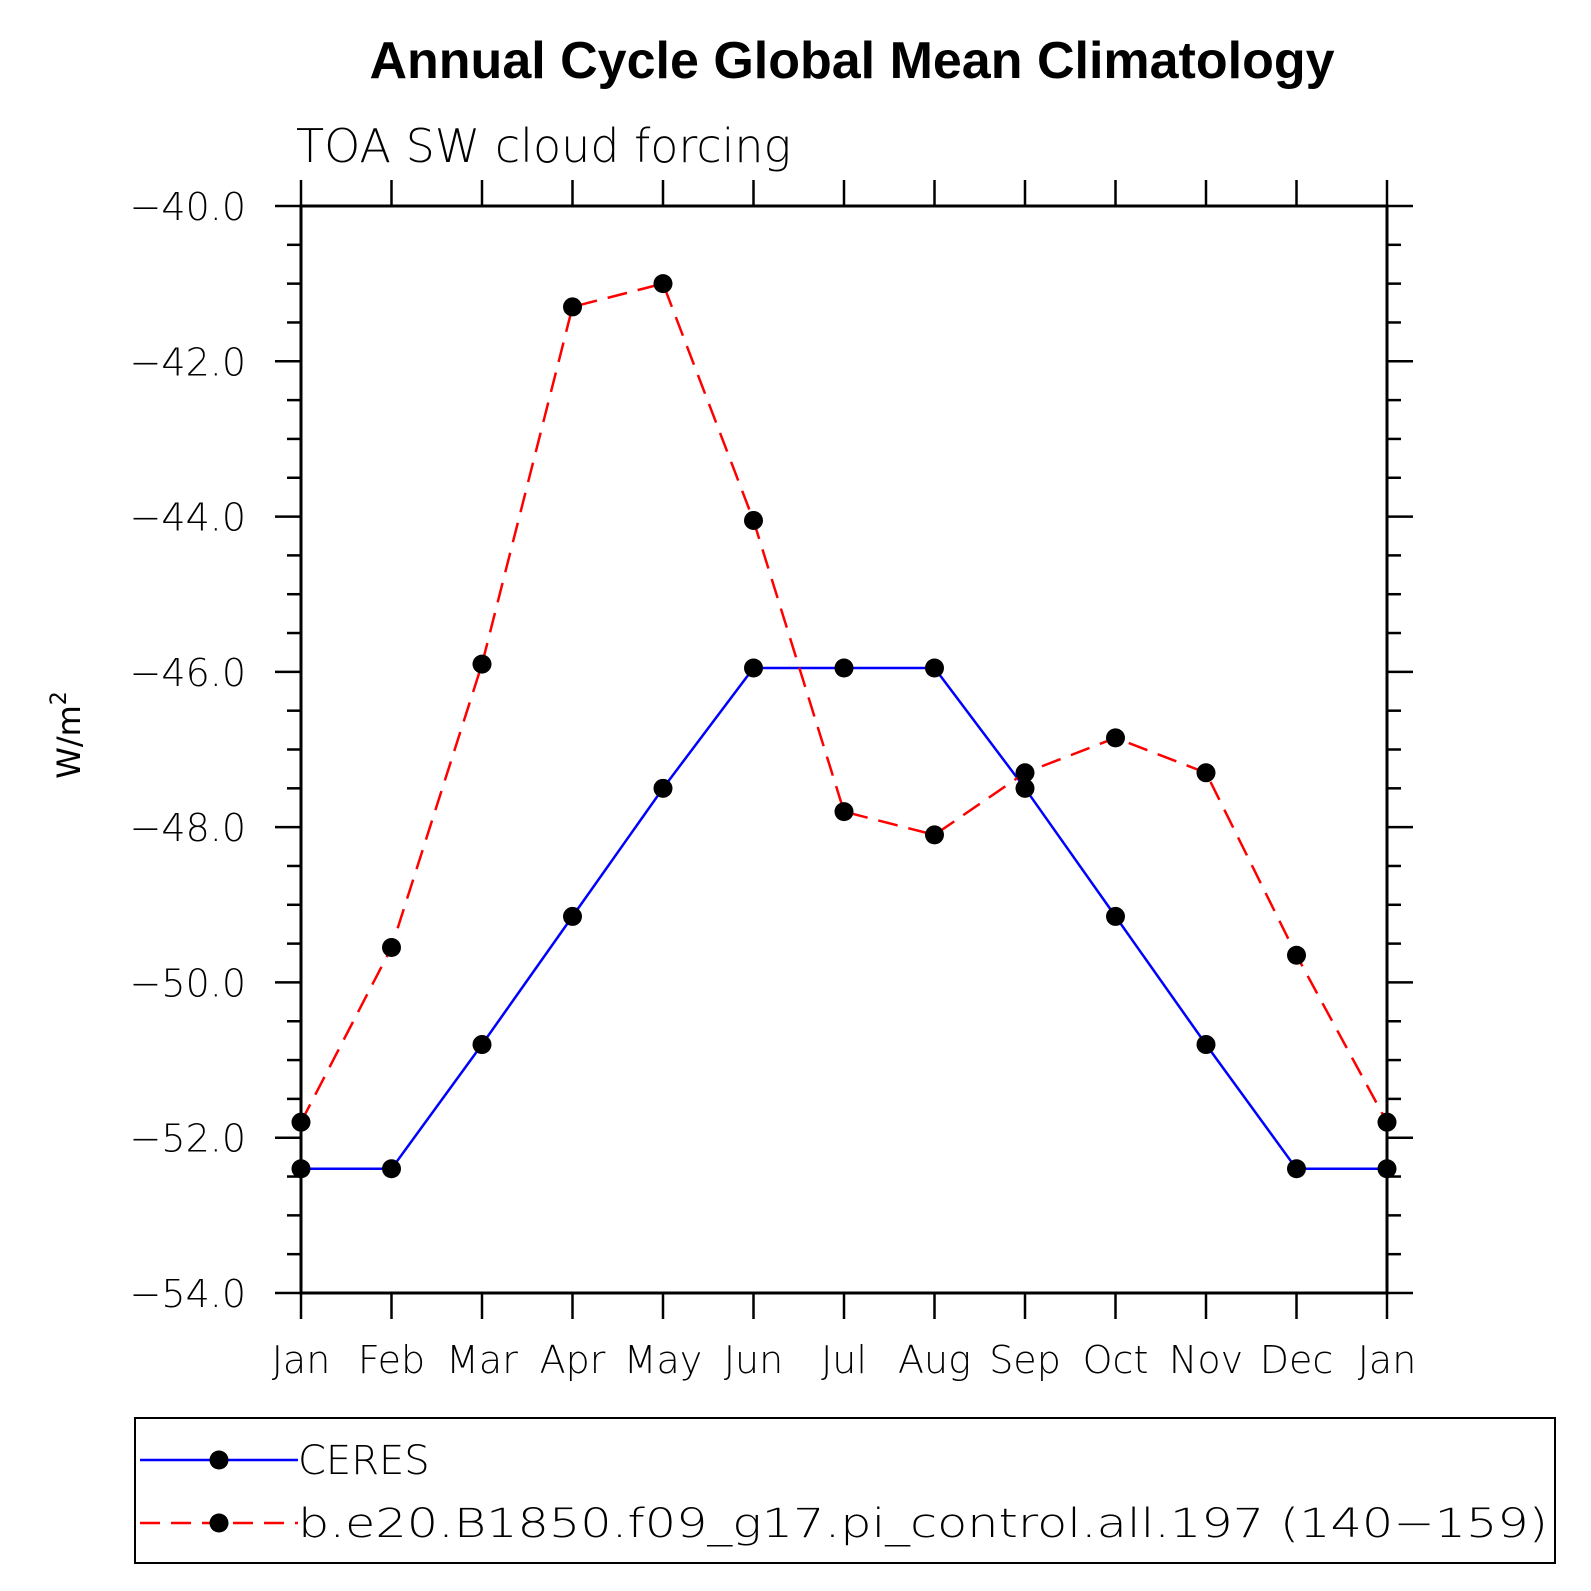 The height and width of the screenshot is (1591, 1591). Describe the element at coordinates (69, 742) in the screenshot. I see `y-axis-label-base: W/m` at that location.